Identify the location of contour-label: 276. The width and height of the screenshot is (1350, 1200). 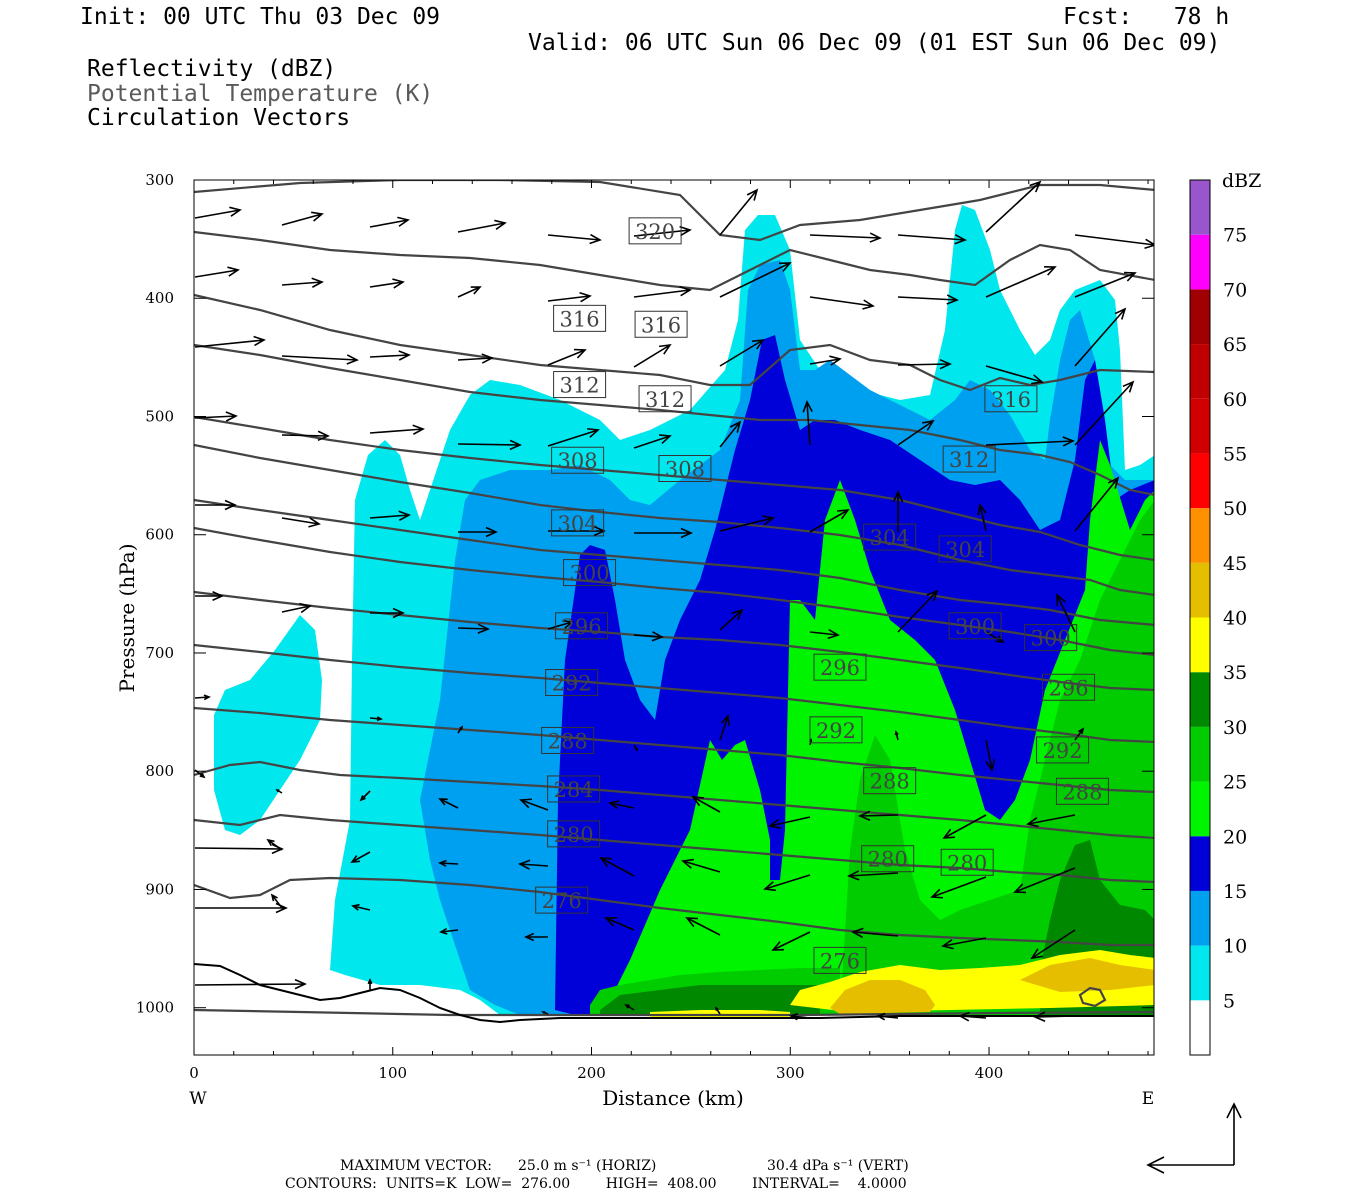
(840, 961).